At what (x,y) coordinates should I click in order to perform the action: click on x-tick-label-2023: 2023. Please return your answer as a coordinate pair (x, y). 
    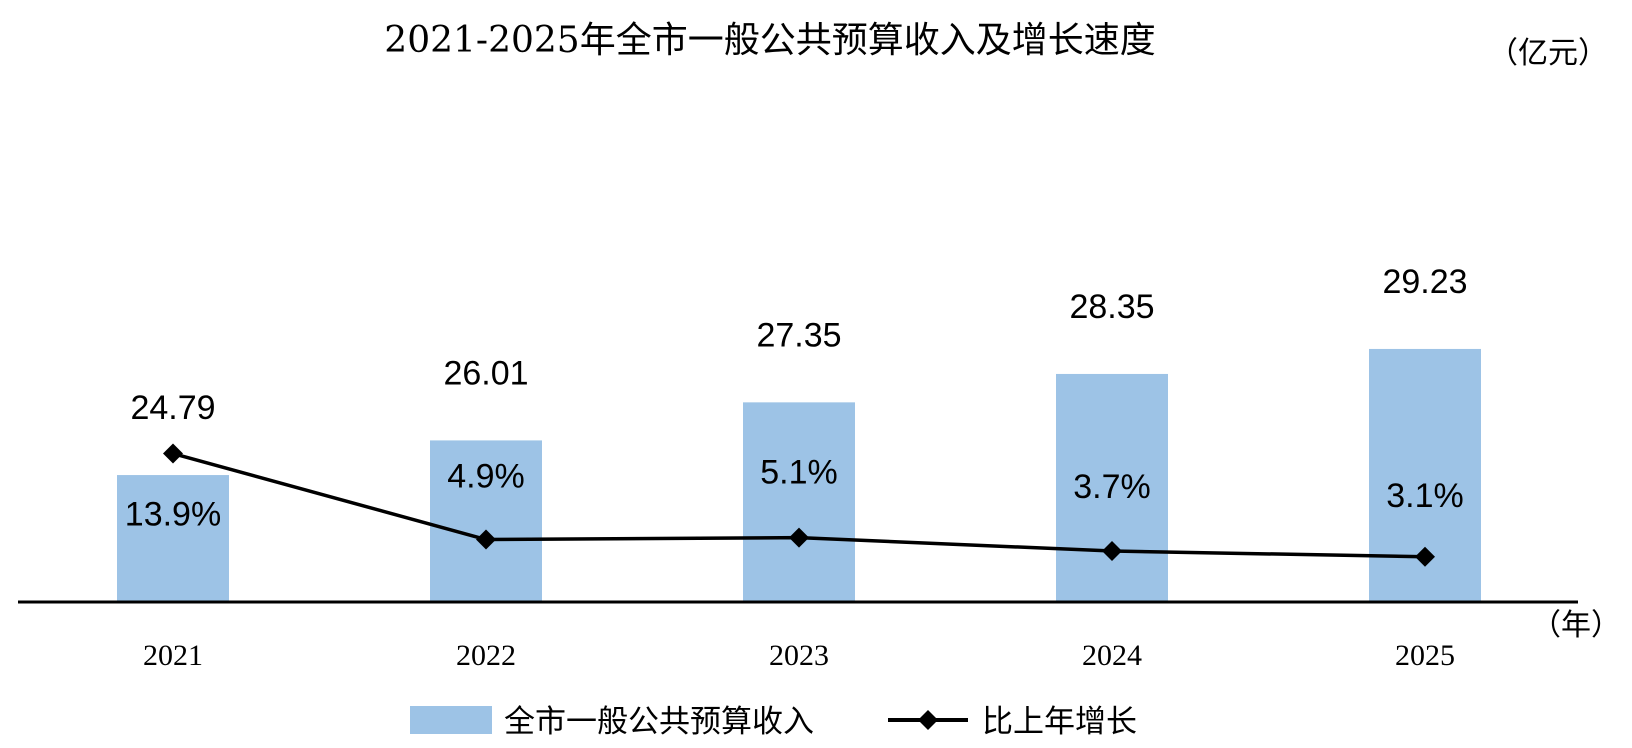
    Looking at the image, I should click on (799, 655).